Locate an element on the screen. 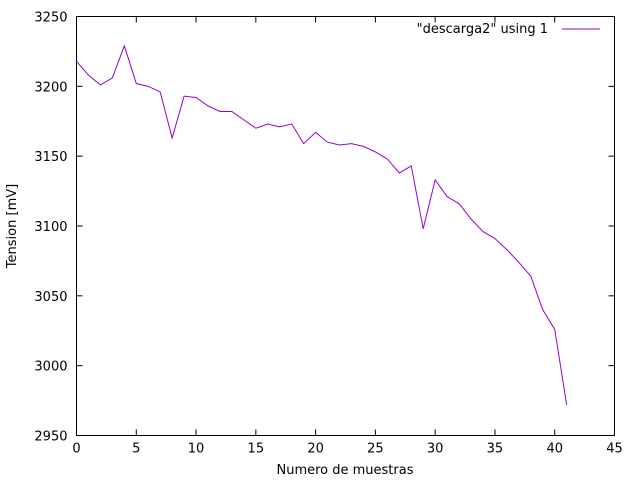 The width and height of the screenshot is (640, 480). x-axis-label: Numero de muestras is located at coordinates (344, 470).